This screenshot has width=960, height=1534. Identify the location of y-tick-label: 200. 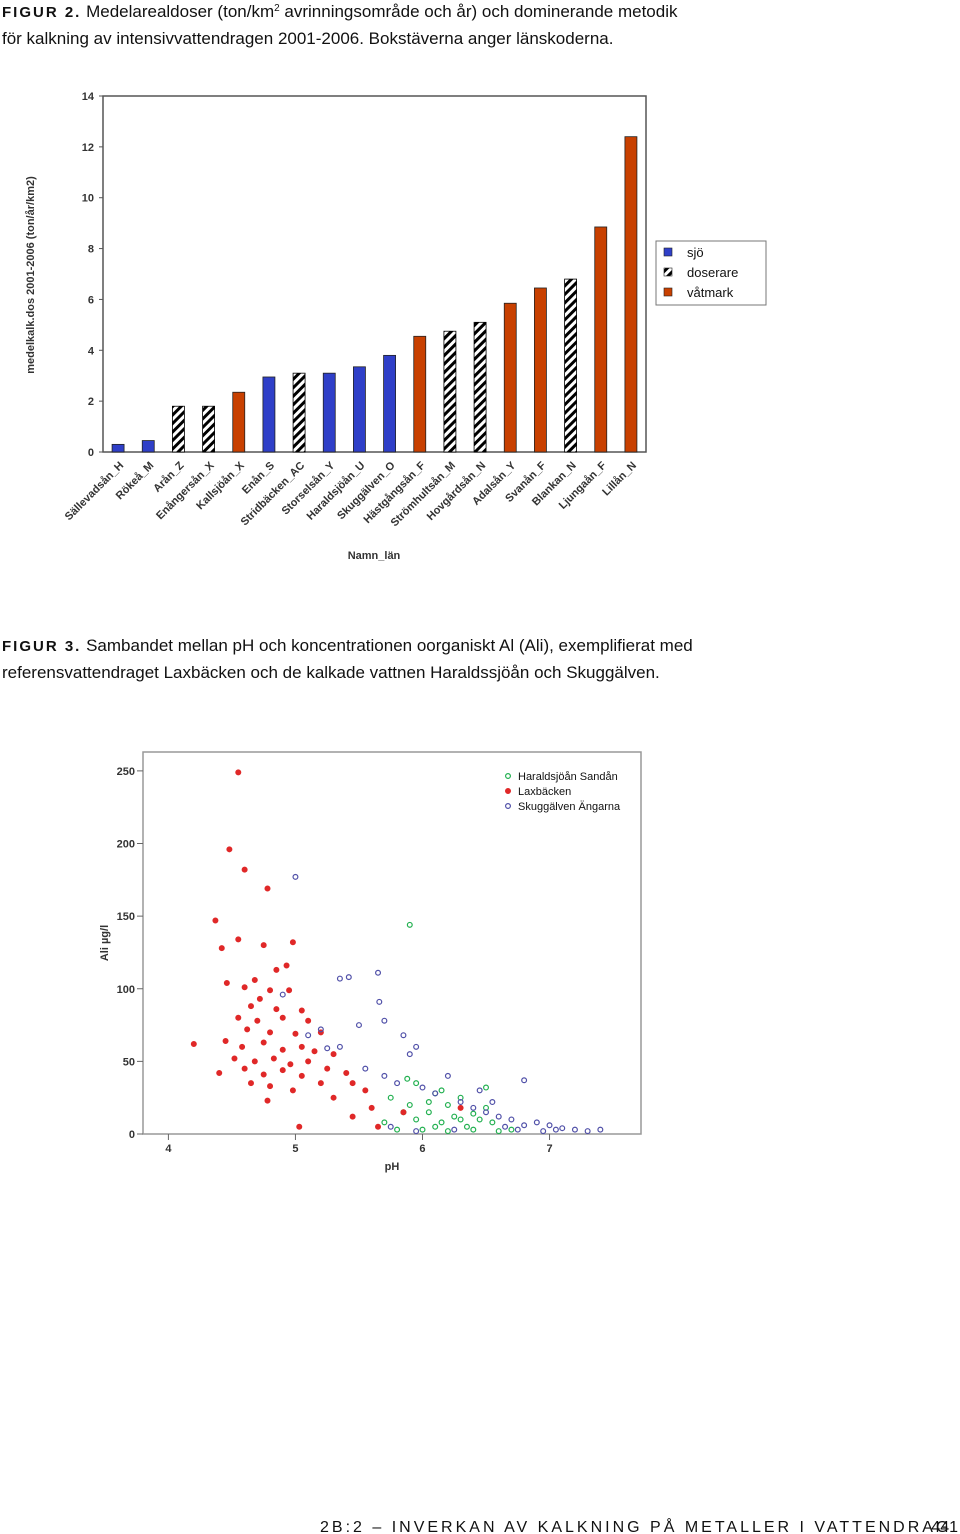
(126, 845).